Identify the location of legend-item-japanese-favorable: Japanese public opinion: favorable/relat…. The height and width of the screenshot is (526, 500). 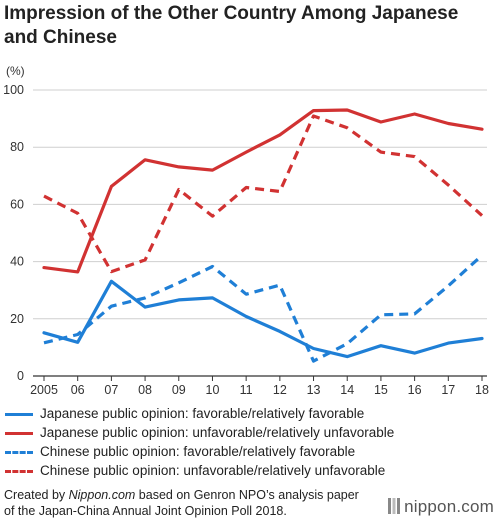
(250, 414).